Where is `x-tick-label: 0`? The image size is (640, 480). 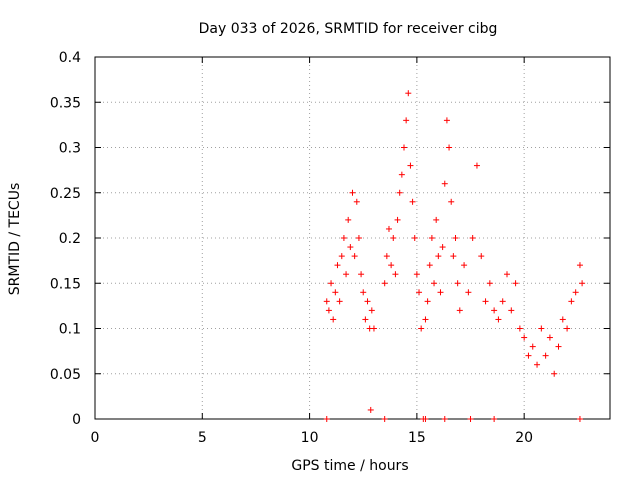 x-tick-label: 0 is located at coordinates (95, 438).